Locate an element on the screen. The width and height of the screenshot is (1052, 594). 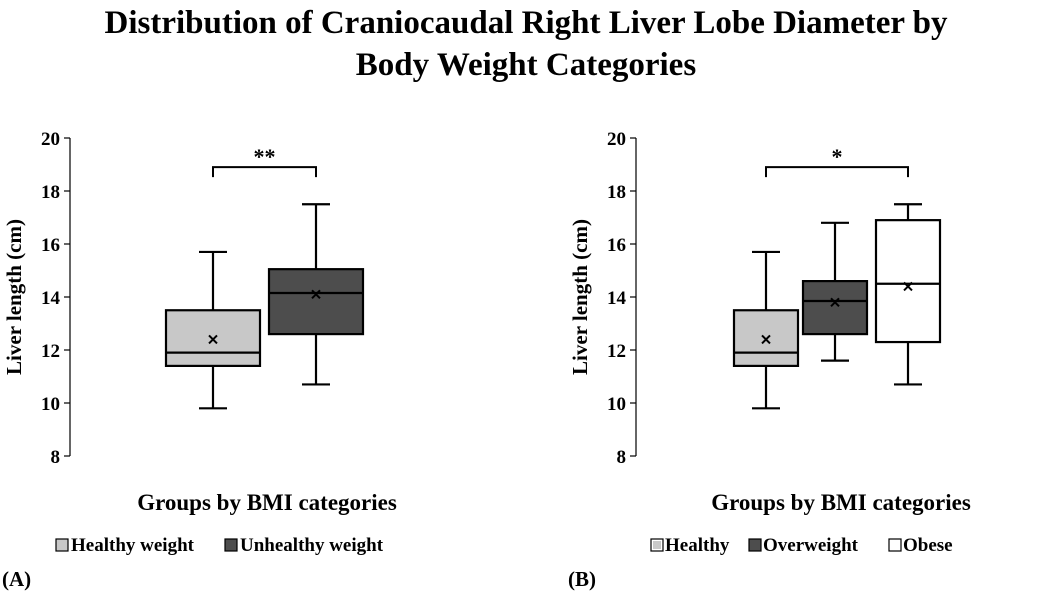
box-obese is located at coordinates (908, 294).